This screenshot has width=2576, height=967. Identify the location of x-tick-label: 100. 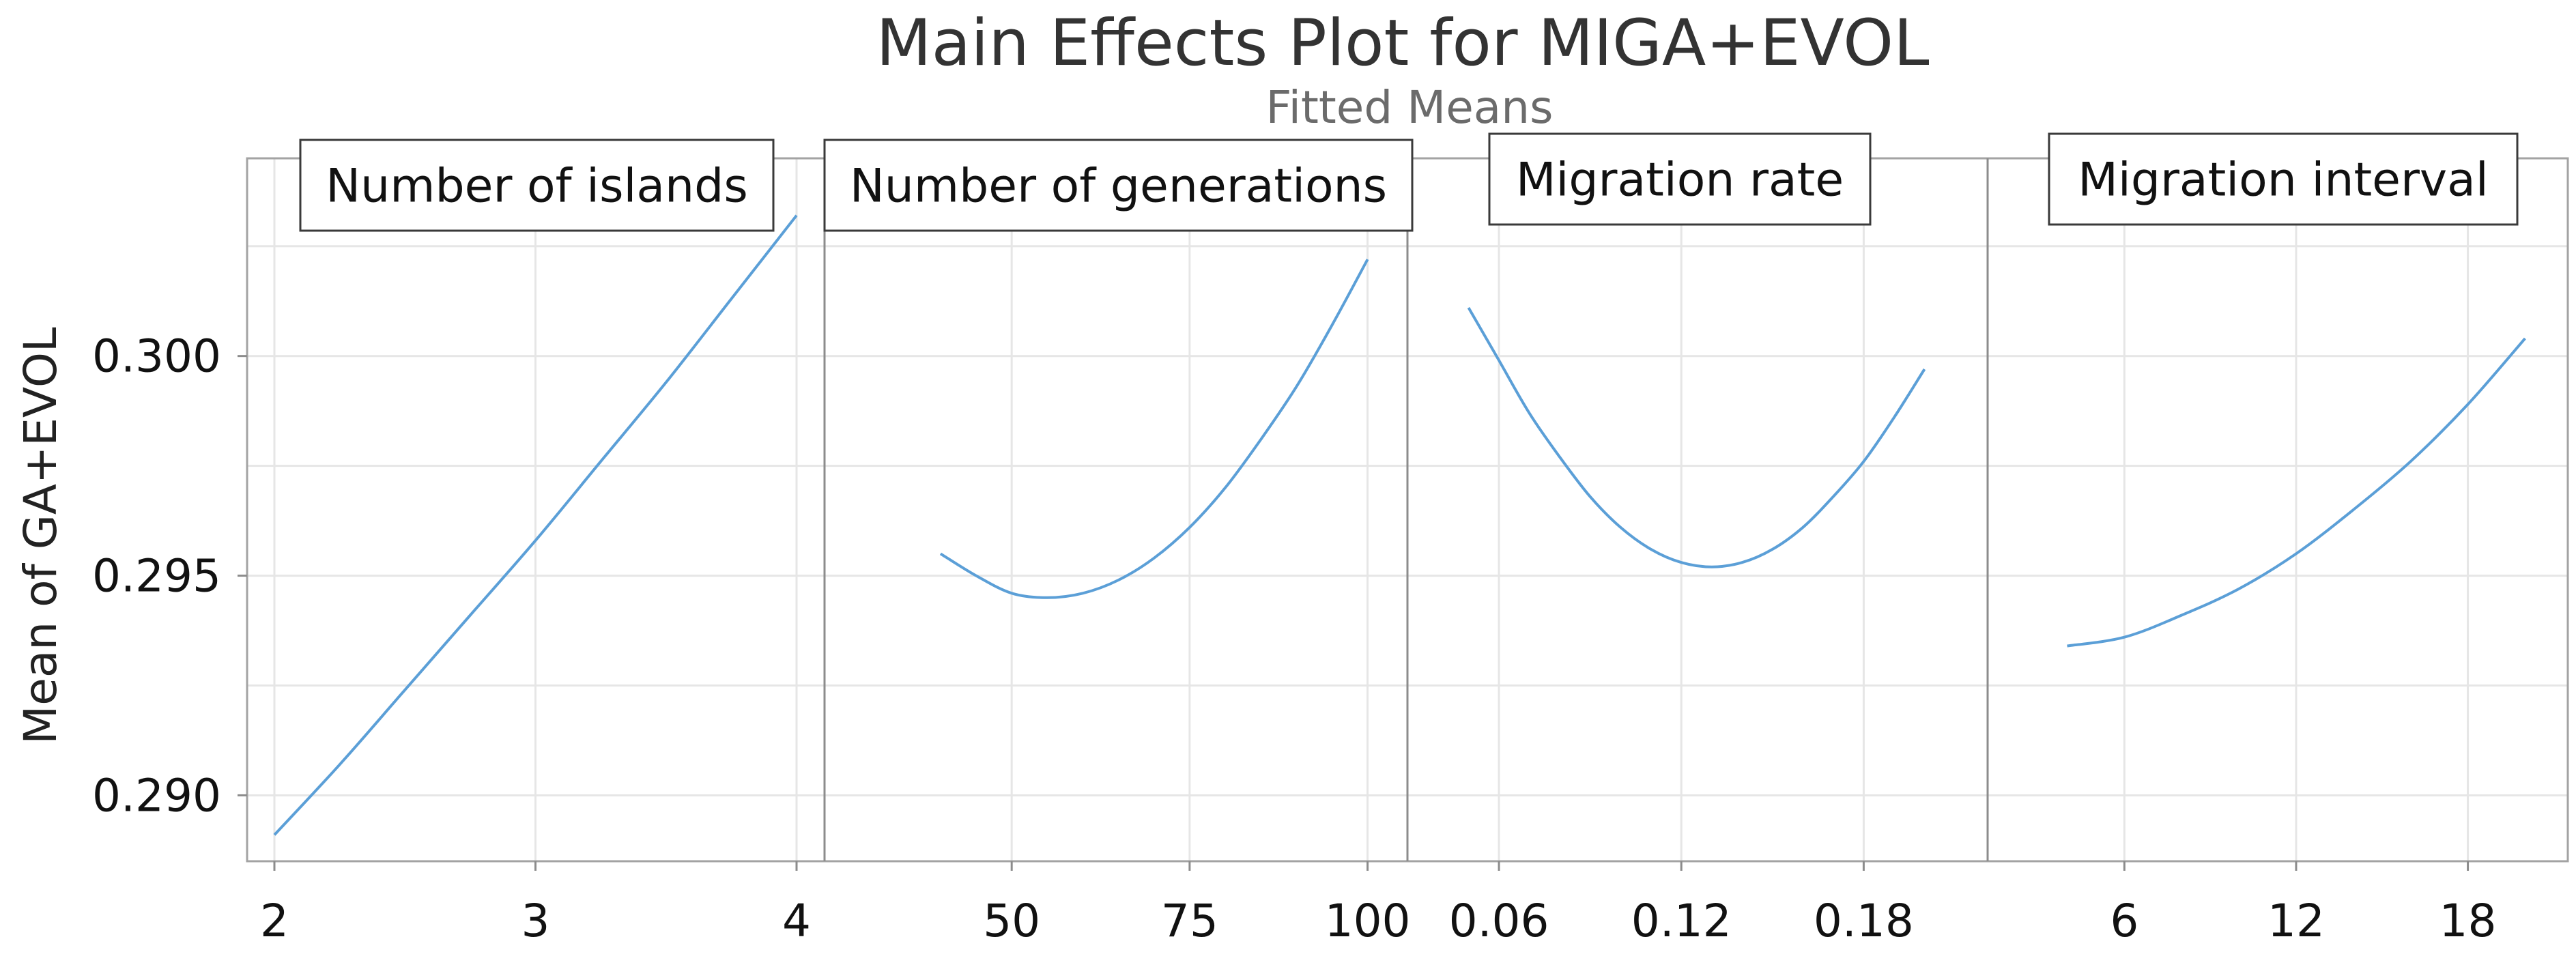
(1368, 921).